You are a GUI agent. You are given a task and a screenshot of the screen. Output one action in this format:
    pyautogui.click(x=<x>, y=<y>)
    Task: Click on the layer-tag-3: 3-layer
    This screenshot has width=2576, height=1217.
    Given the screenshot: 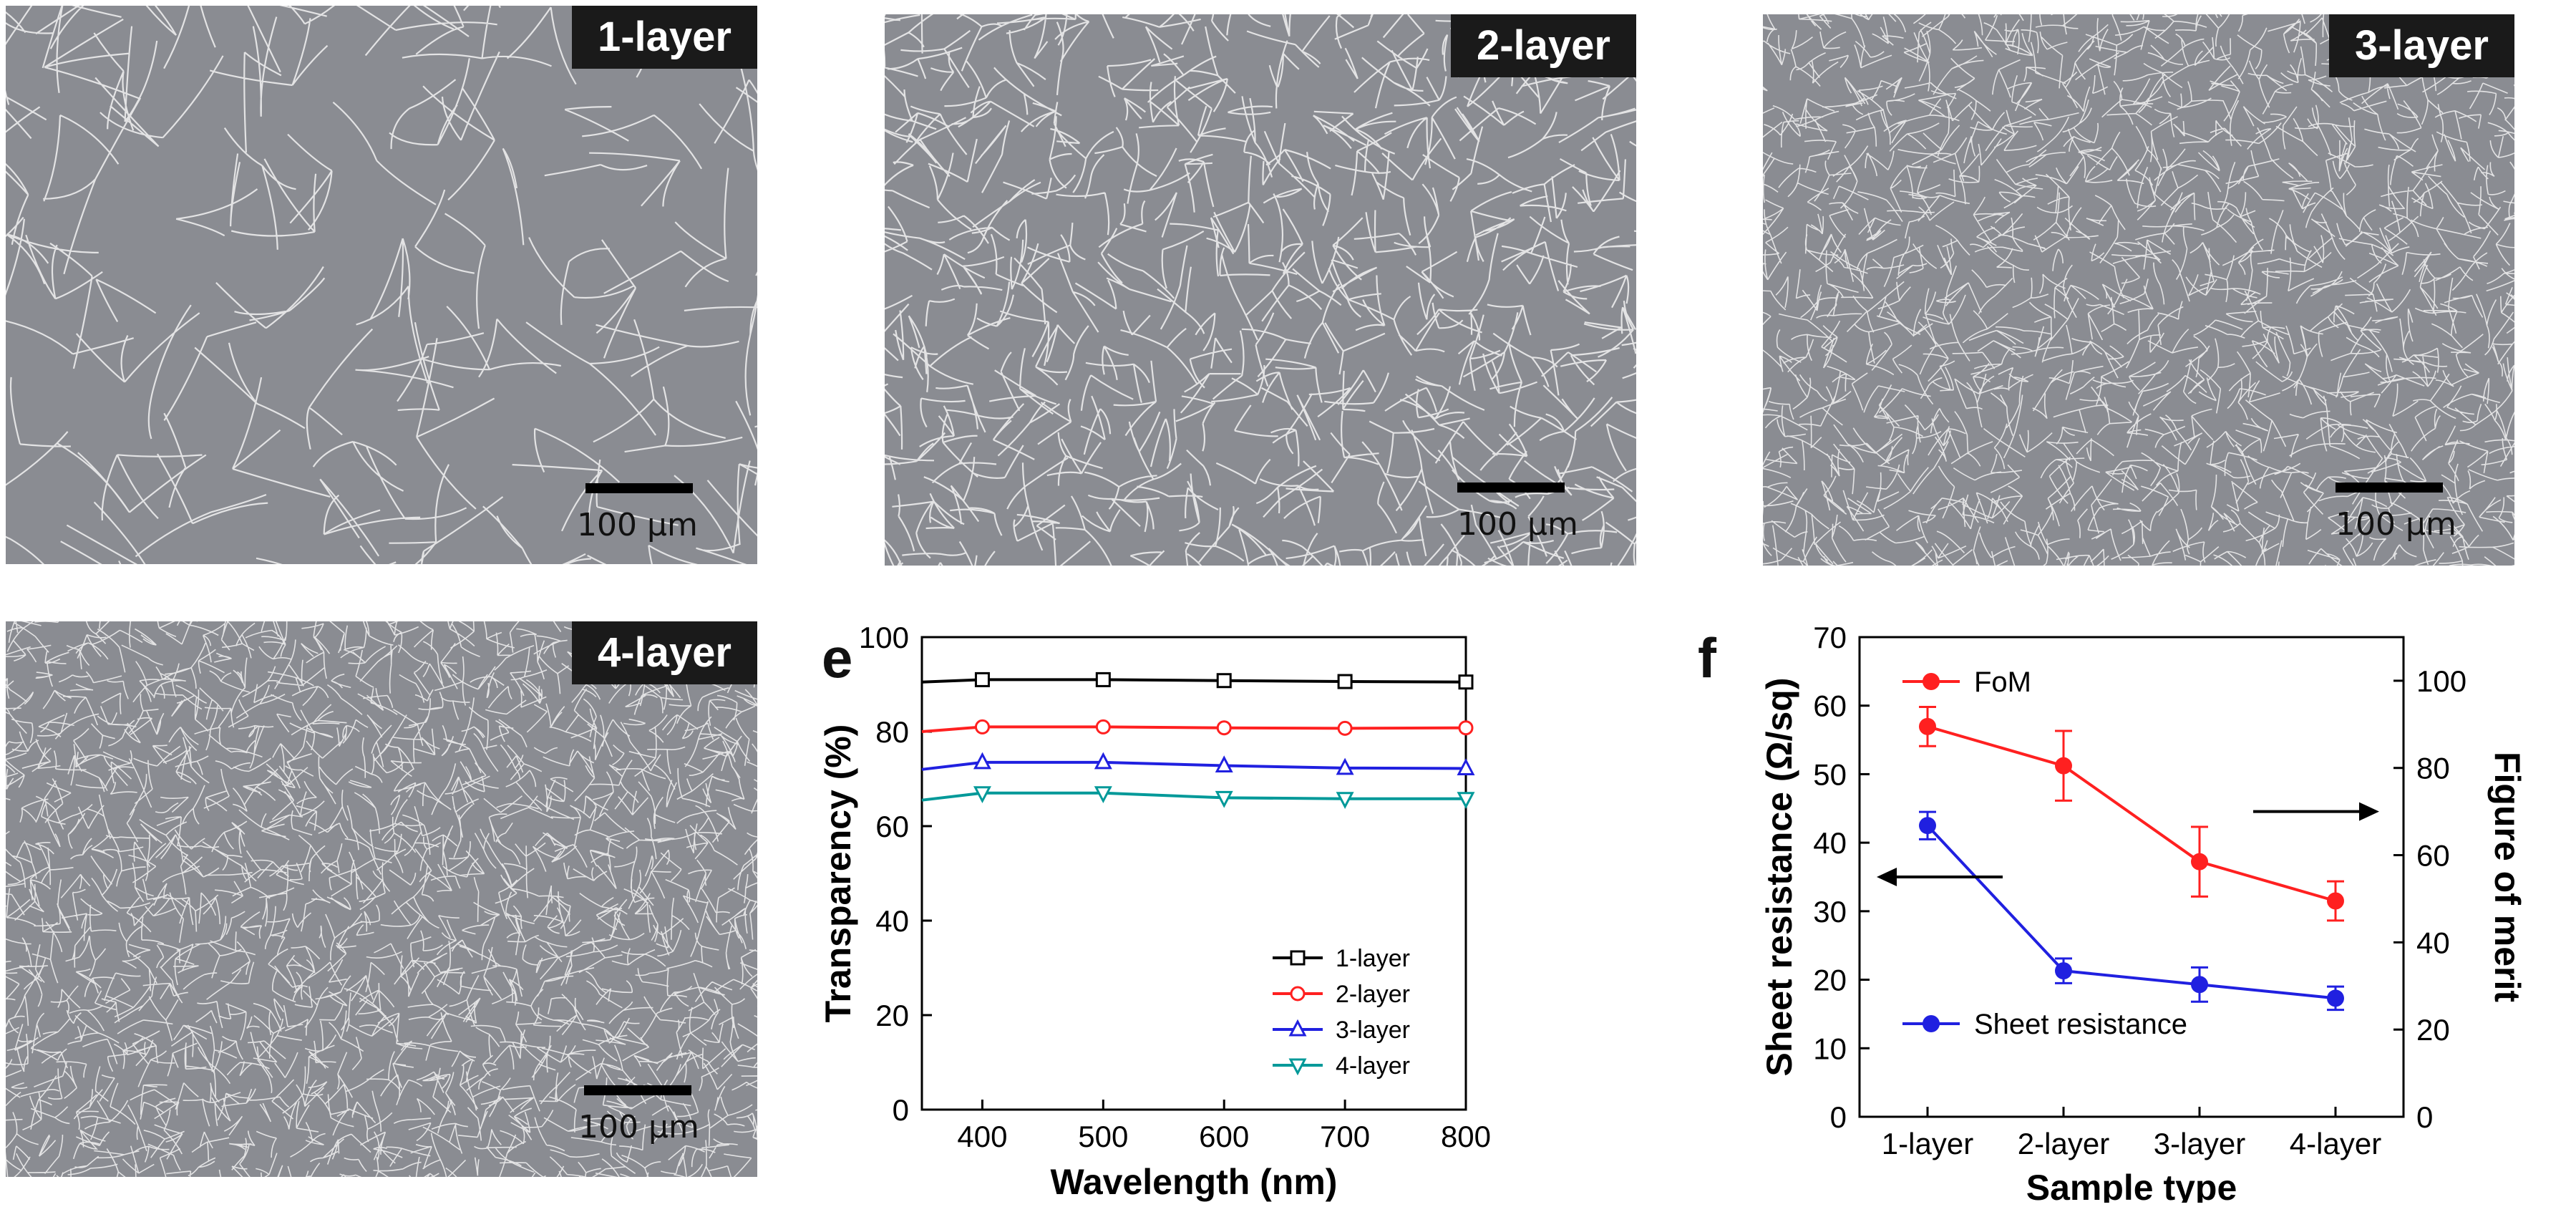 What is the action you would take?
    pyautogui.click(x=2421, y=46)
    